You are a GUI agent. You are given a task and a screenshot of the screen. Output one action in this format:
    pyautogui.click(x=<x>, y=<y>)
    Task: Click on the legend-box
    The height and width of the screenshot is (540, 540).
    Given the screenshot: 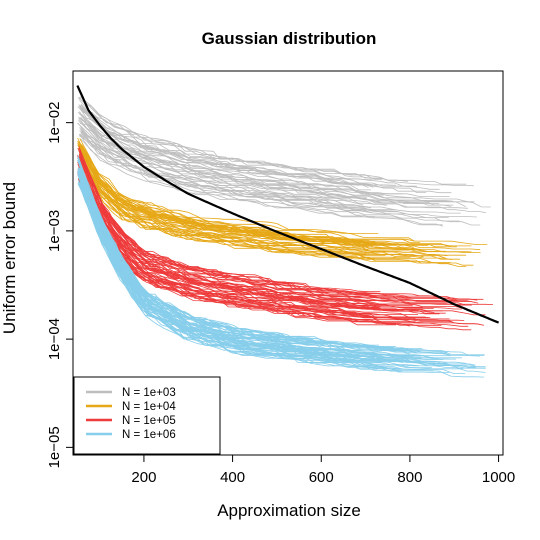 What is the action you would take?
    pyautogui.click(x=147, y=415)
    